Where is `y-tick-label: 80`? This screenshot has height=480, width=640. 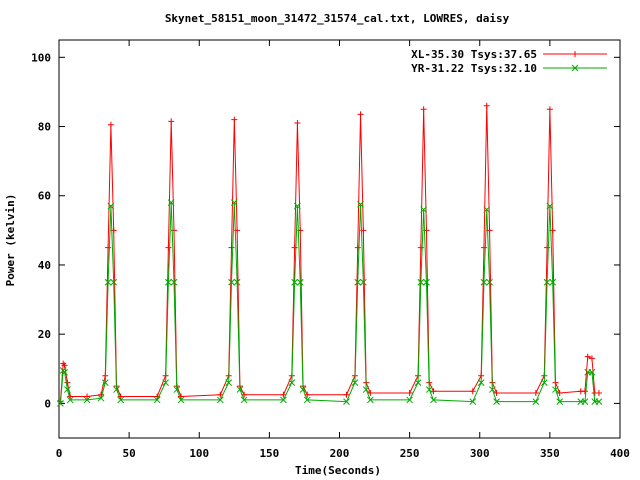
y-tick-label: 80 is located at coordinates (44, 127).